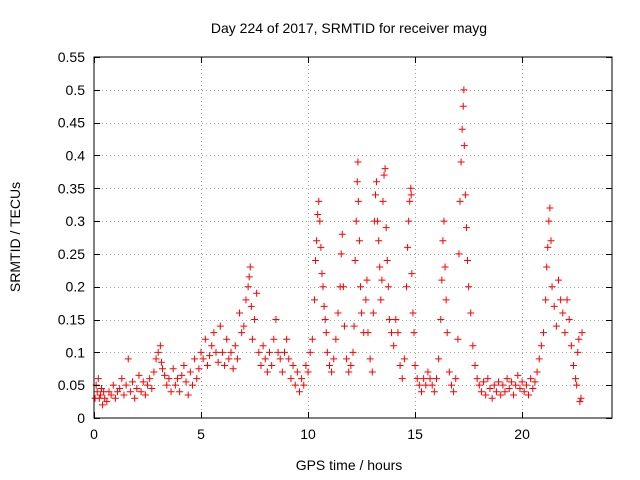  Describe the element at coordinates (308, 434) in the screenshot. I see `x-tick-label: 10` at that location.